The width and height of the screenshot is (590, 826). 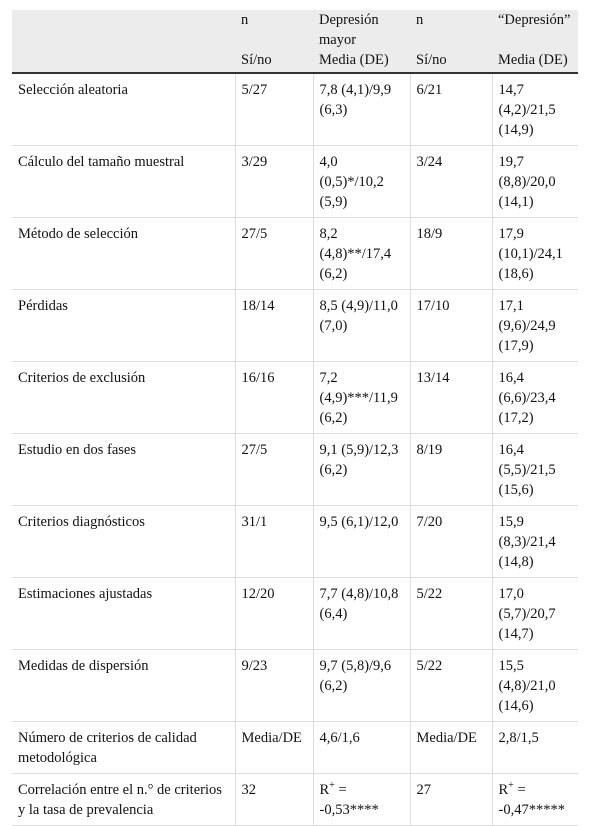 I want to click on table-cell: 32, so click(x=273, y=799).